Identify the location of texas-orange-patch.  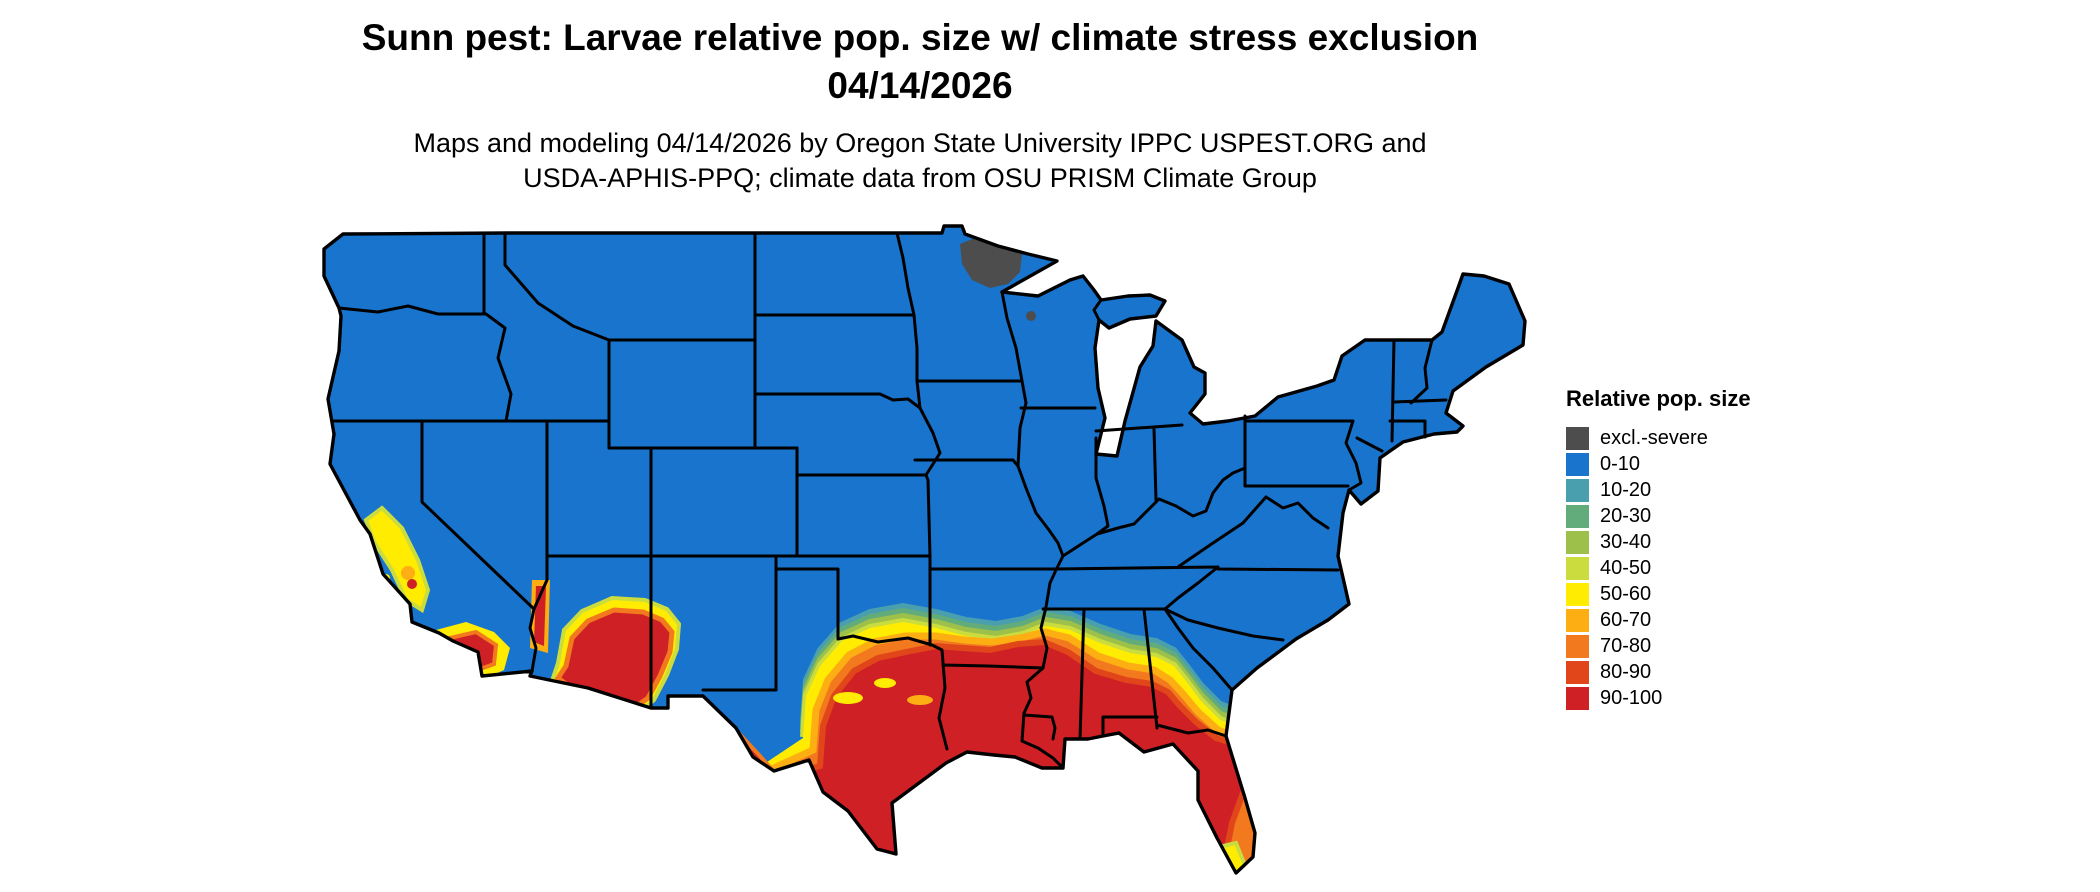
(920, 700).